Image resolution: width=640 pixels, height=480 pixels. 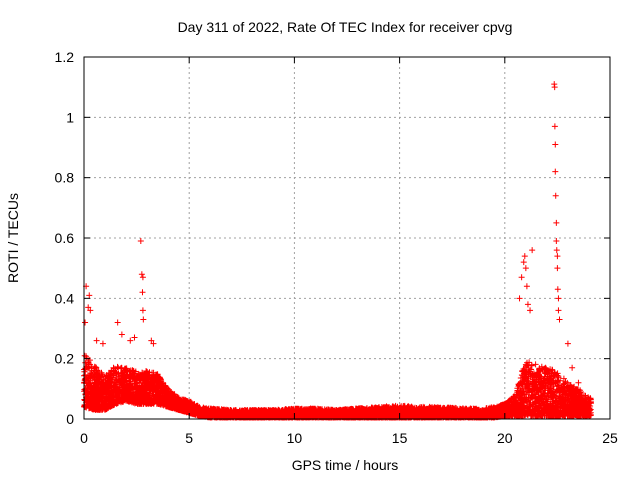 What do you see at coordinates (505, 438) in the screenshot?
I see `x-tick-label: 20` at bounding box center [505, 438].